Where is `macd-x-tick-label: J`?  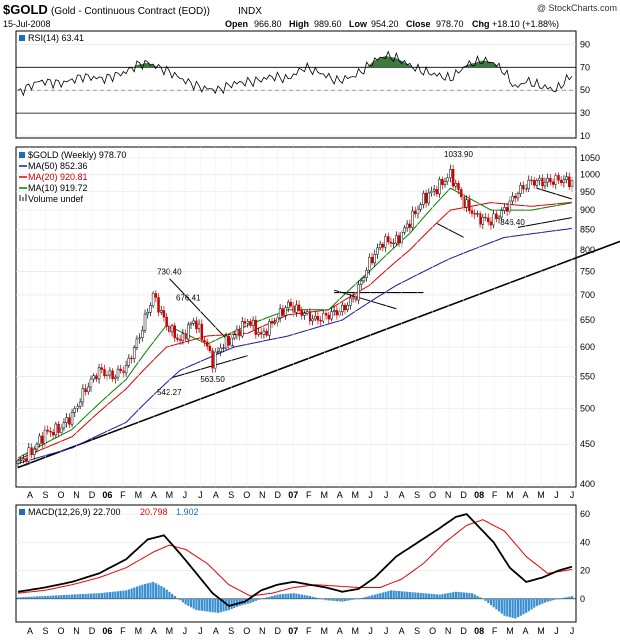 macd-x-tick-label: J is located at coordinates (386, 631).